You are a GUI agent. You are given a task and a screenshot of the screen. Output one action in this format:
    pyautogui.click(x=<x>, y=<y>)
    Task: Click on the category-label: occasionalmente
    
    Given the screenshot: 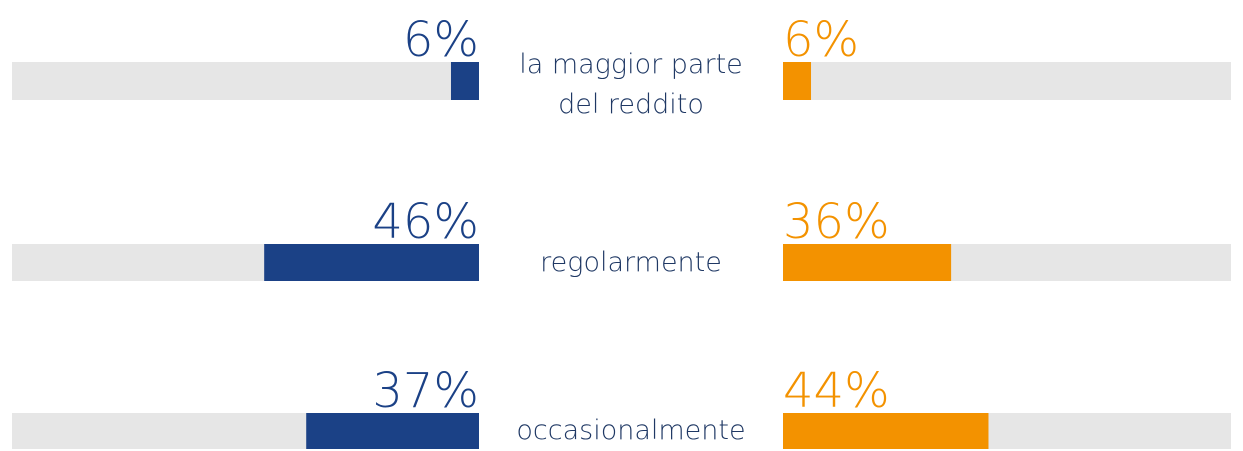 What is the action you would take?
    pyautogui.click(x=631, y=430)
    